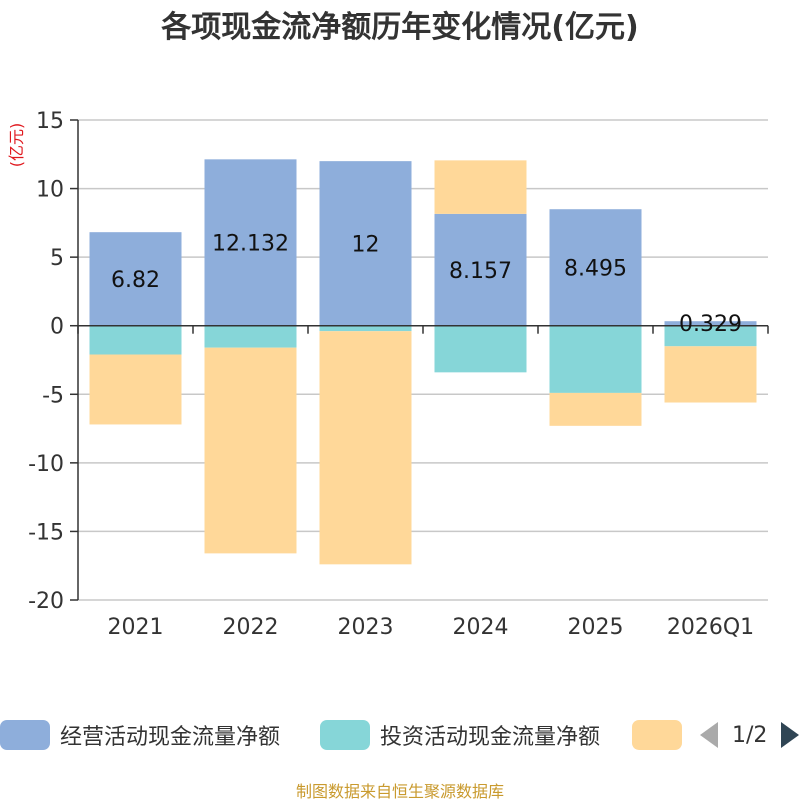  Describe the element at coordinates (345, 735) in the screenshot. I see `legend-swatch-investing` at that location.